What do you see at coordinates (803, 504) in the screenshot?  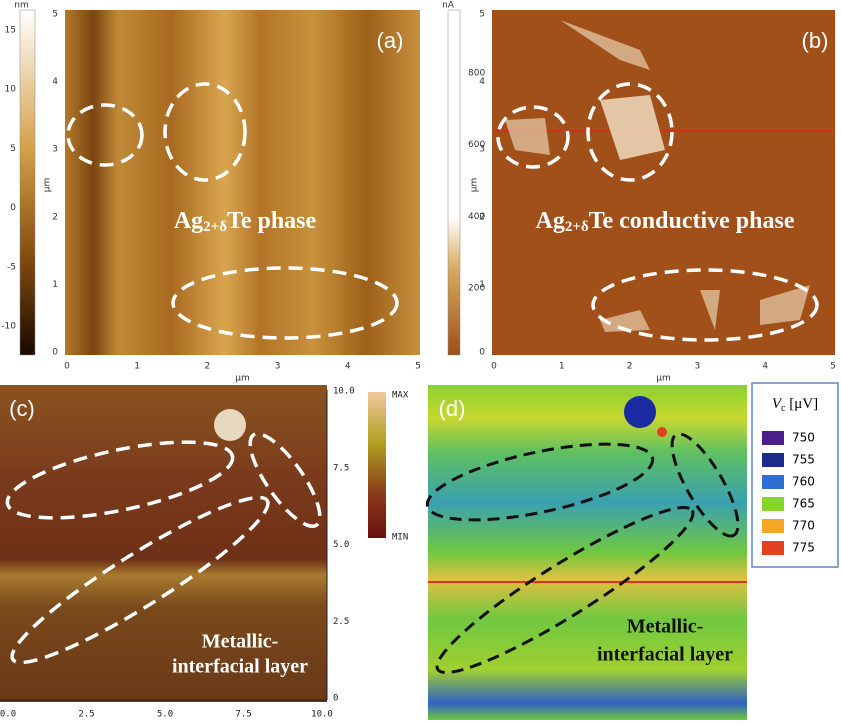 I see `legend-label: 765` at bounding box center [803, 504].